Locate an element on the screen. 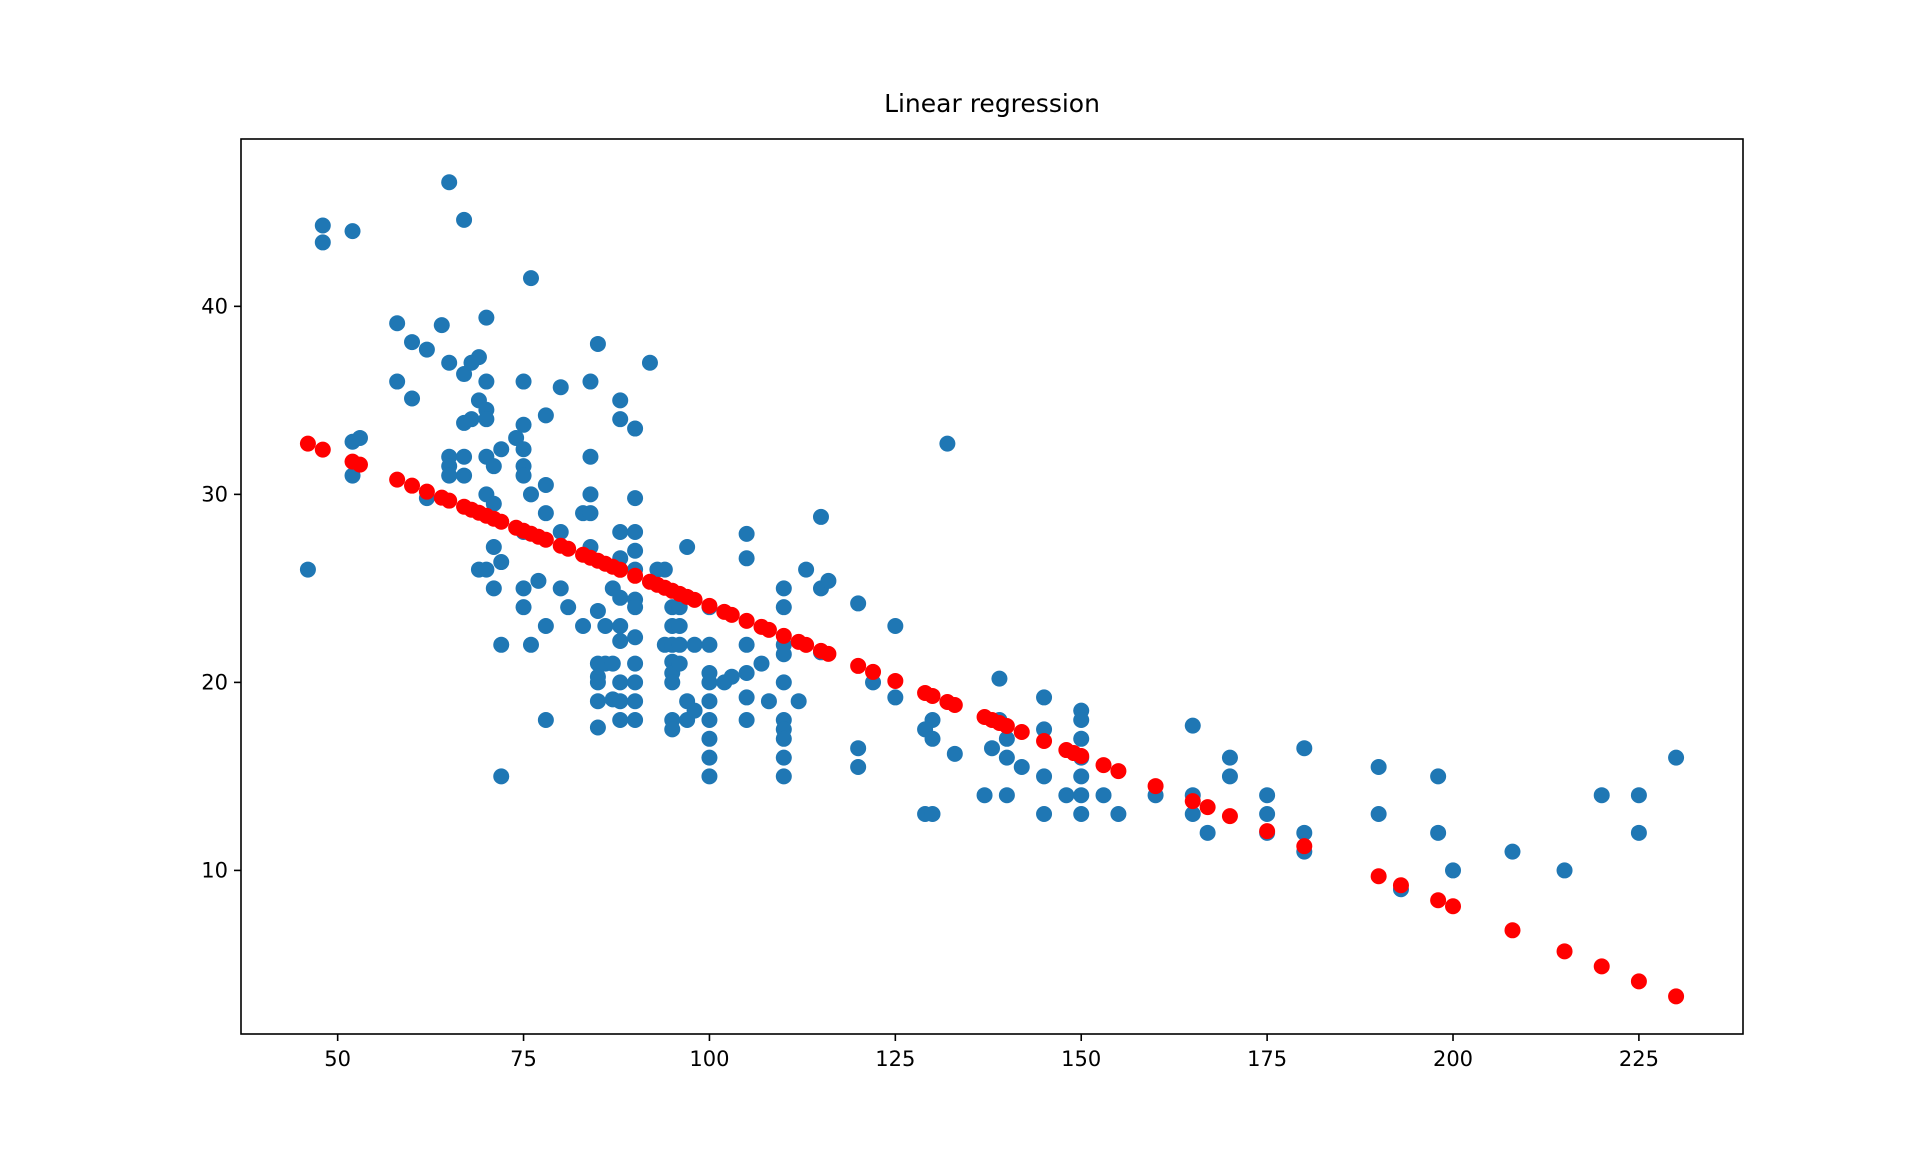  y-axis: 10 20 30 40 is located at coordinates (221, 588).